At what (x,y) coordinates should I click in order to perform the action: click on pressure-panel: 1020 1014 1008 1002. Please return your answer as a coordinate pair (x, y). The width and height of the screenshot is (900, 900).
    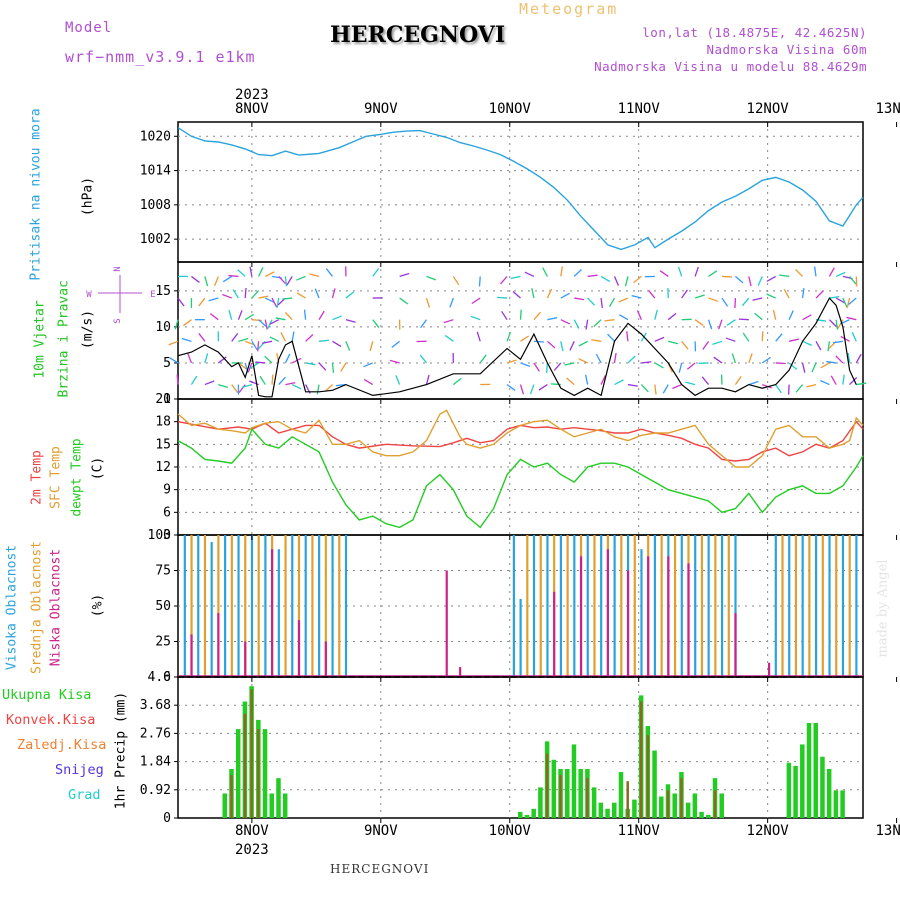
    Looking at the image, I should click on (502, 192).